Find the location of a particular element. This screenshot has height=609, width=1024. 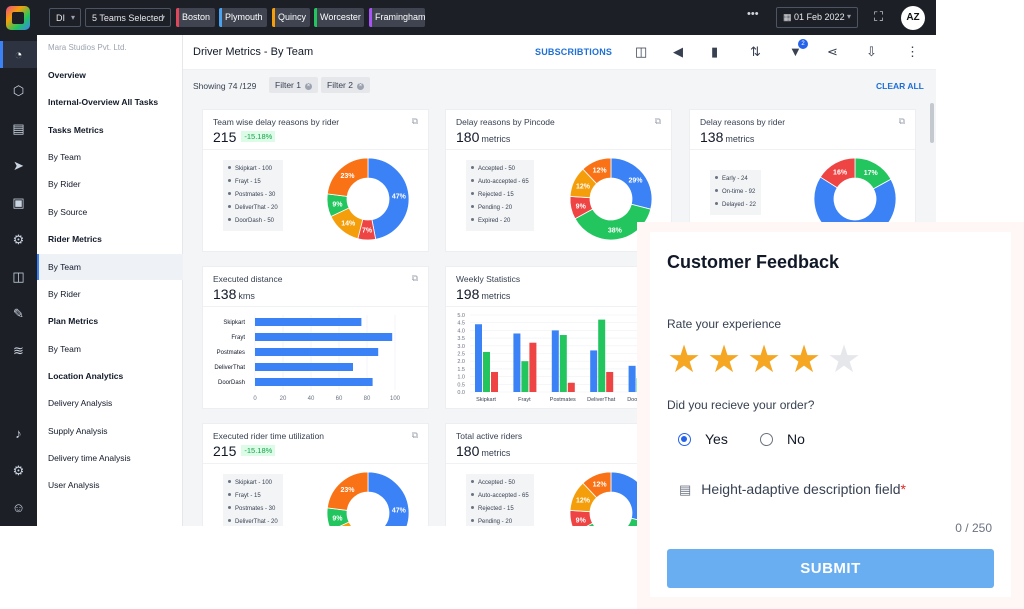

nav-item-overview: Overview is located at coordinates (67, 75).